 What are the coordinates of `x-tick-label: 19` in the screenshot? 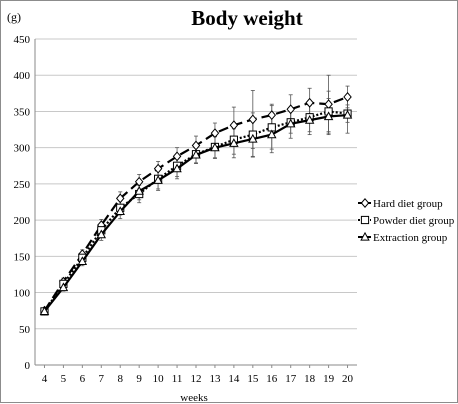 It's located at (329, 379).